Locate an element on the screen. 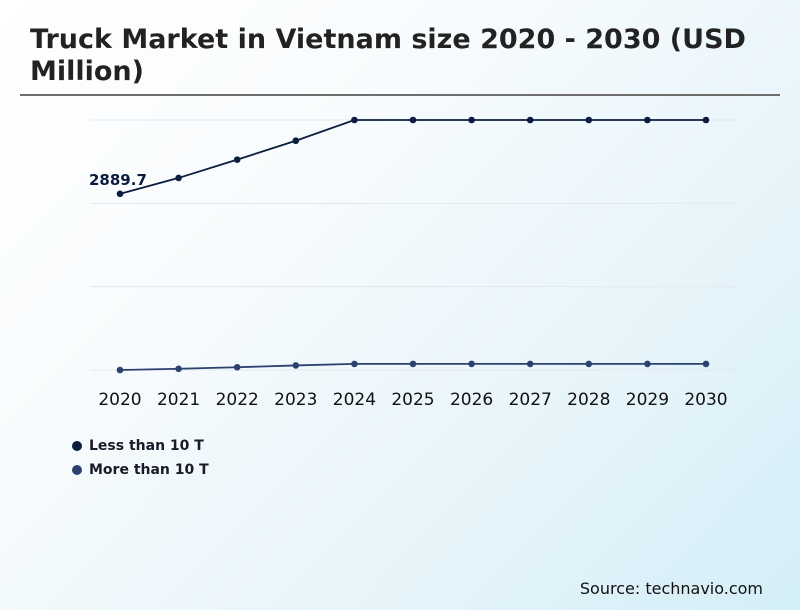 This screenshot has width=800, height=610. data-label: 2889.7 is located at coordinates (118, 180).